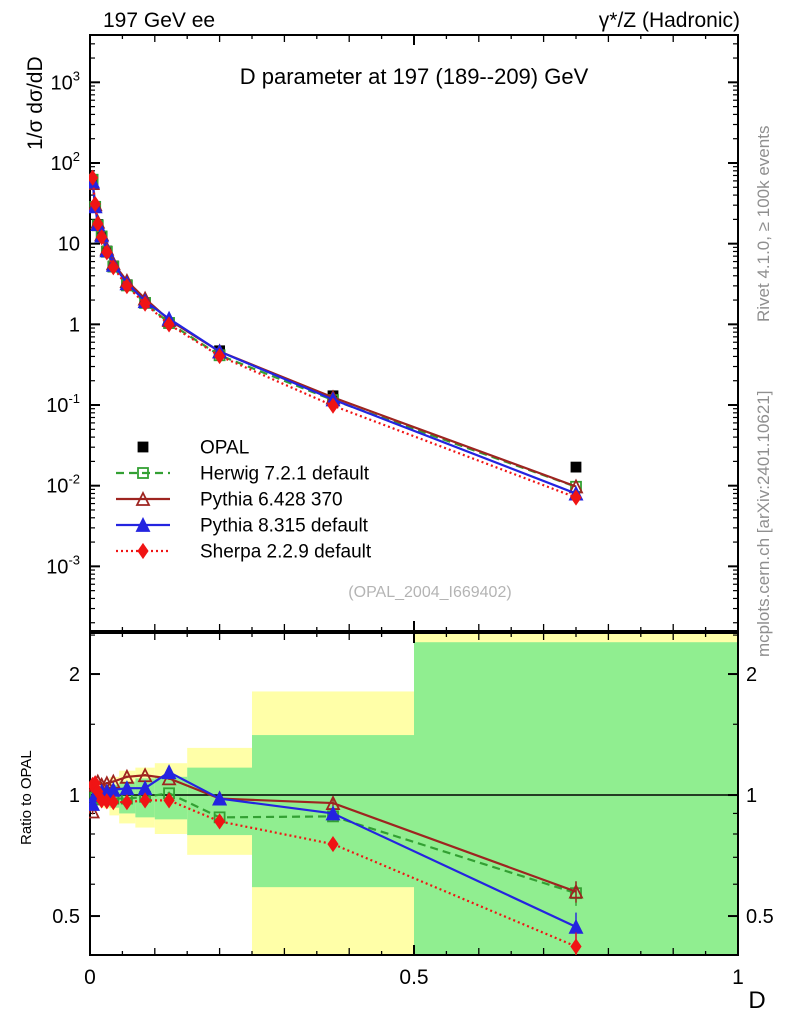  Describe the element at coordinates (763, 524) in the screenshot. I see `side-note-mcplots: mcplots.cern.ch [arXiv:2401.10621]` at that location.